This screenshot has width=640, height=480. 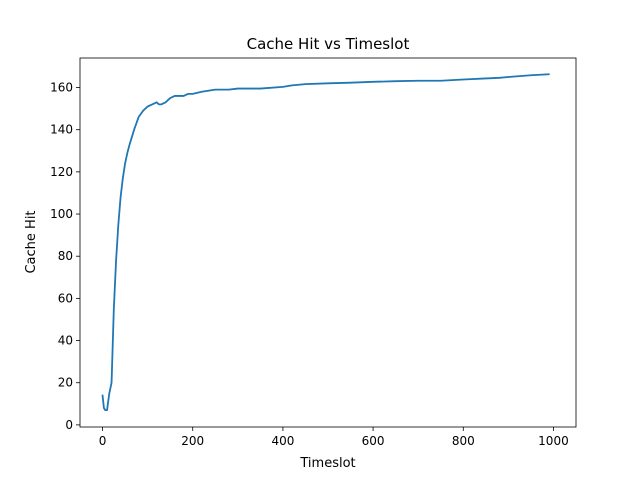 I want to click on x-tick-label: 200, so click(x=192, y=441).